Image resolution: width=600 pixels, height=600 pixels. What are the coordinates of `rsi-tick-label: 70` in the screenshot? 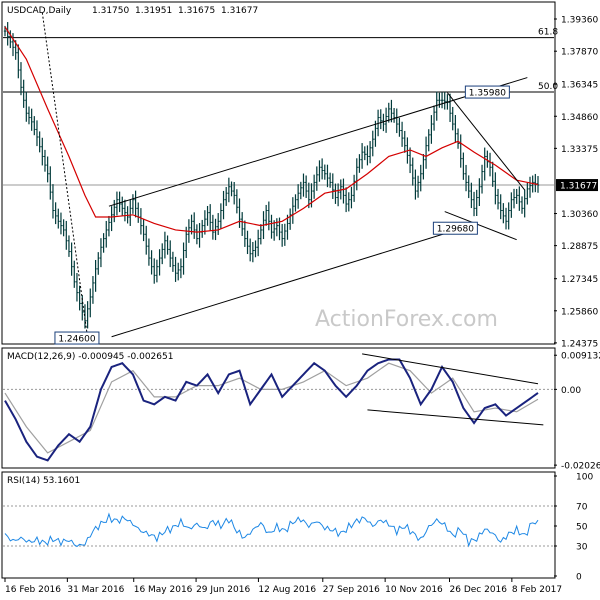 It's located at (582, 508).